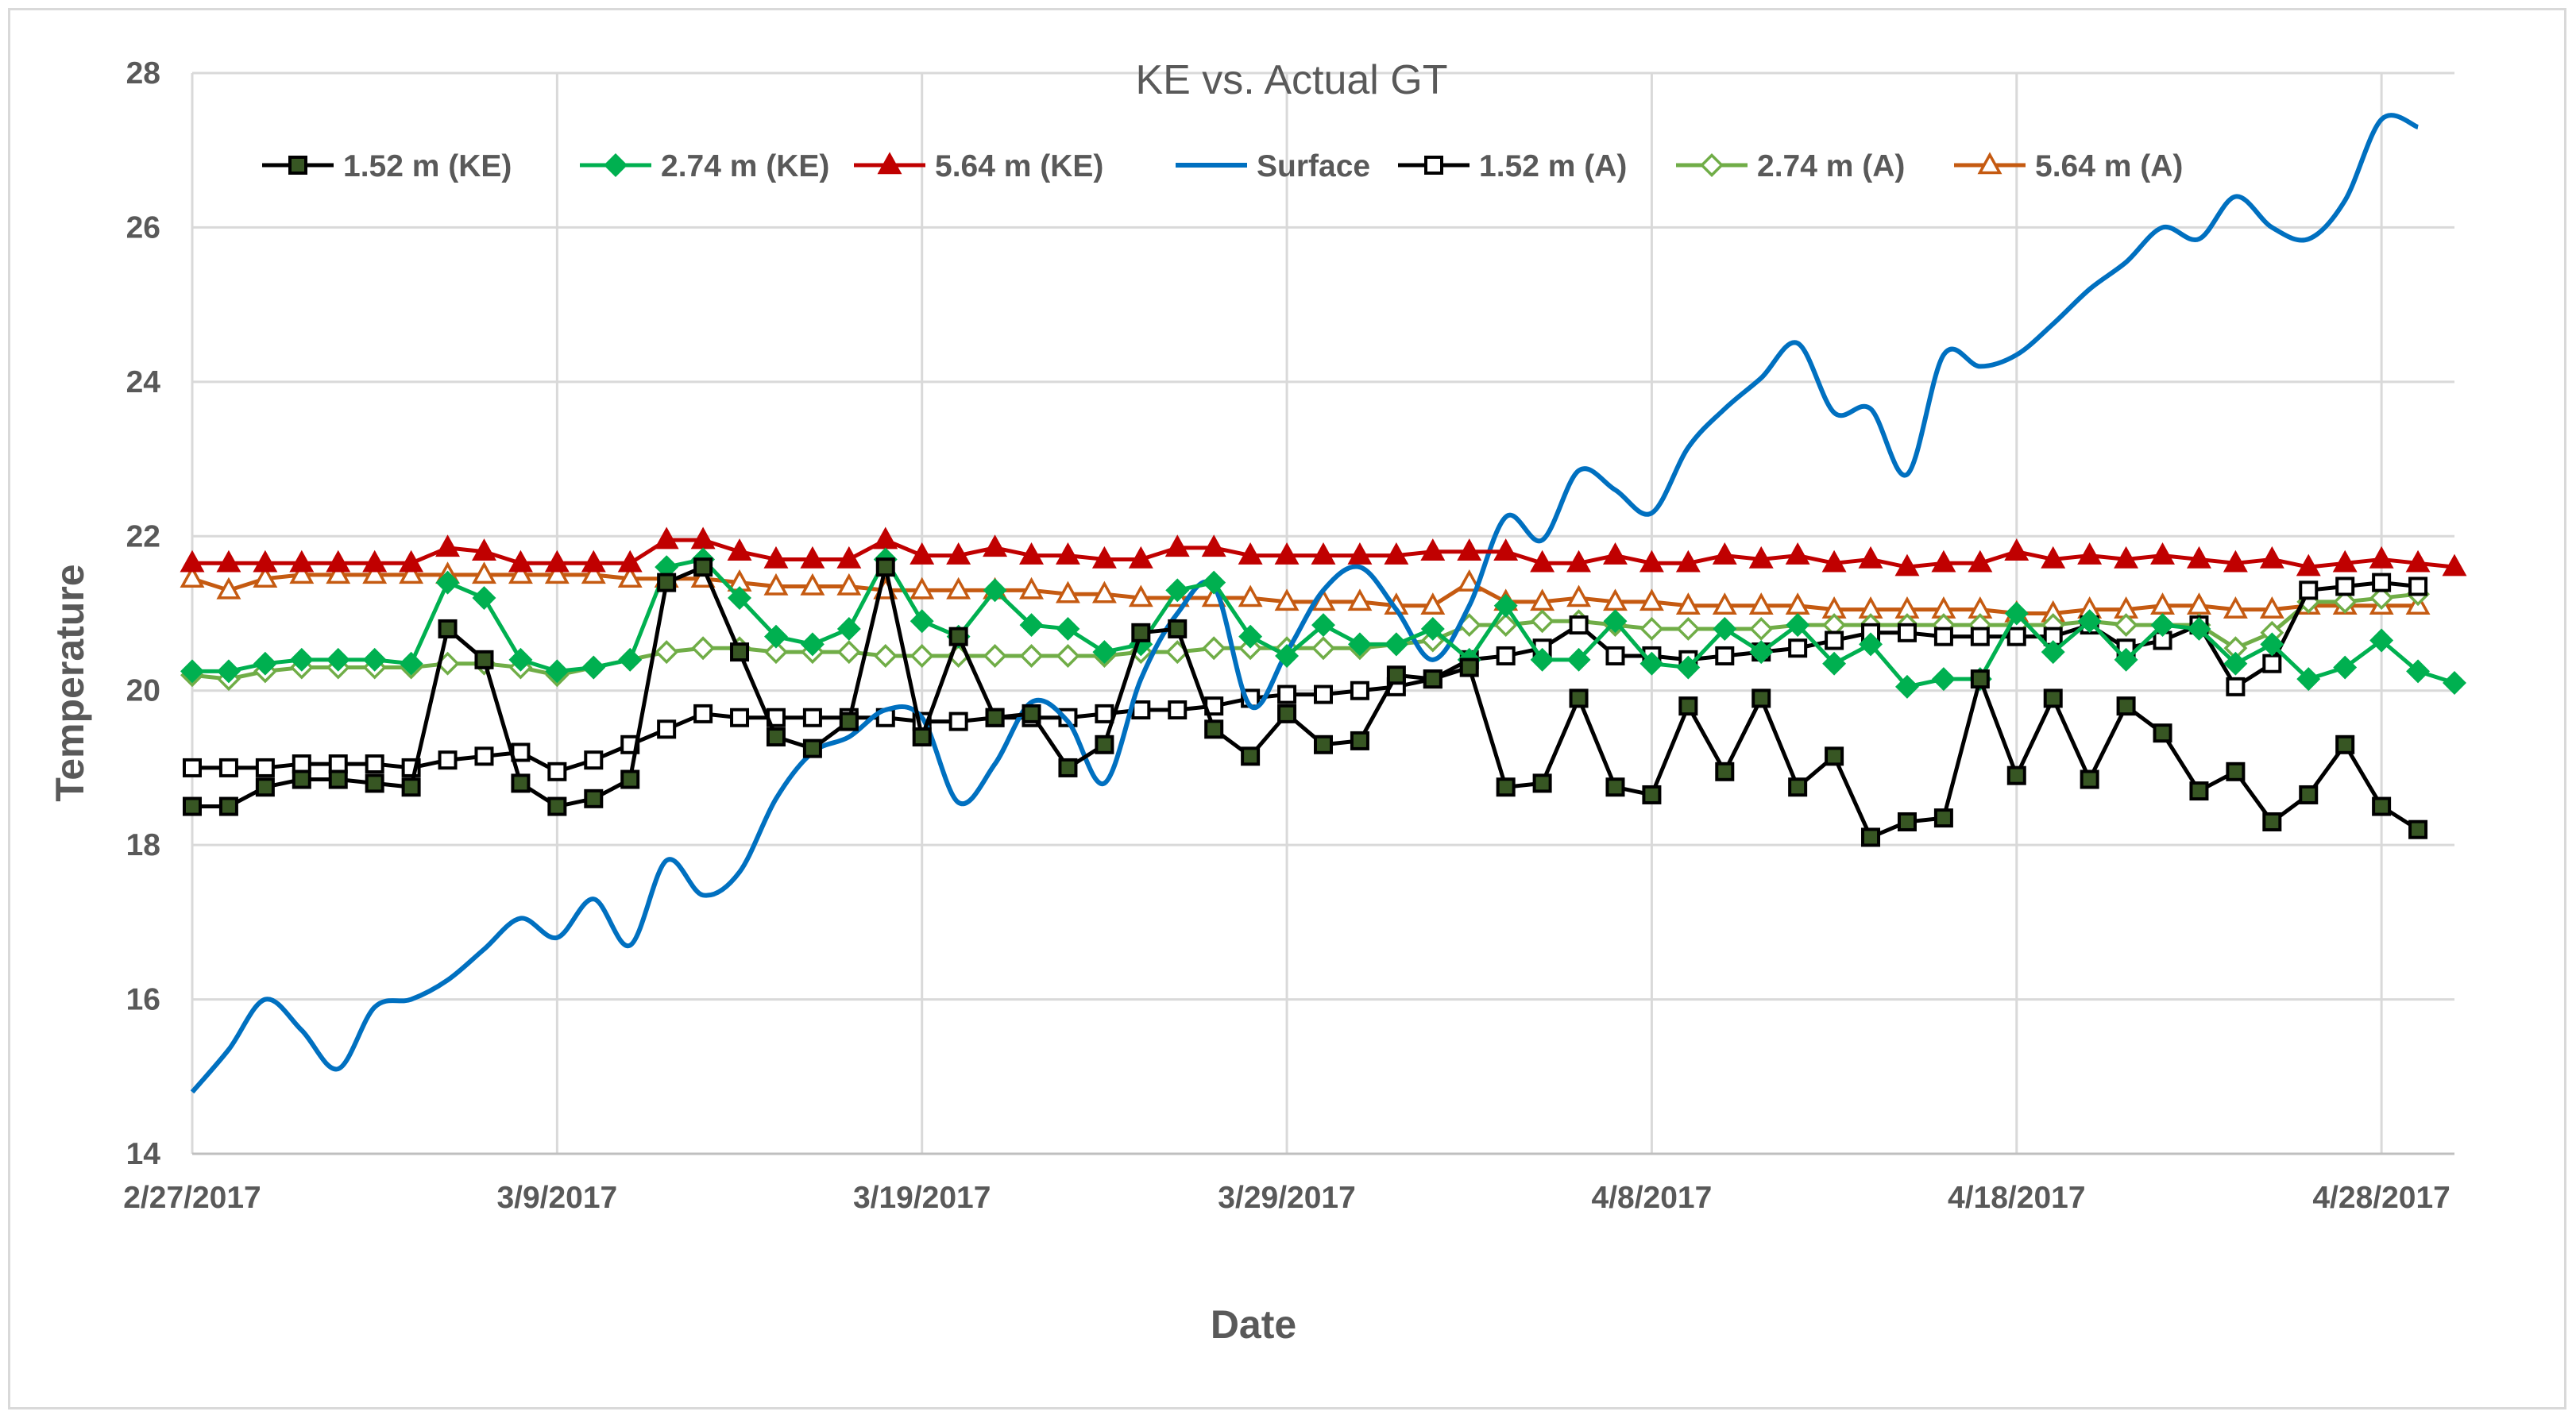 Image resolution: width=2576 pixels, height=1419 pixels. I want to click on legend-label: 2.74 m (A), so click(1831, 166).